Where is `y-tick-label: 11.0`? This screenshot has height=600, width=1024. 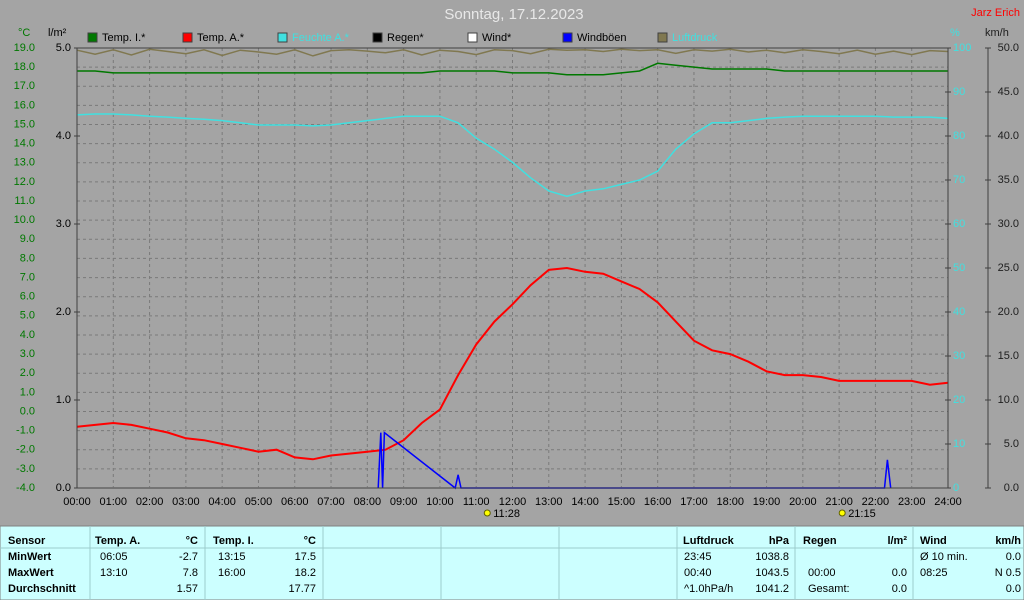 y-tick-label: 11.0 is located at coordinates (24, 201).